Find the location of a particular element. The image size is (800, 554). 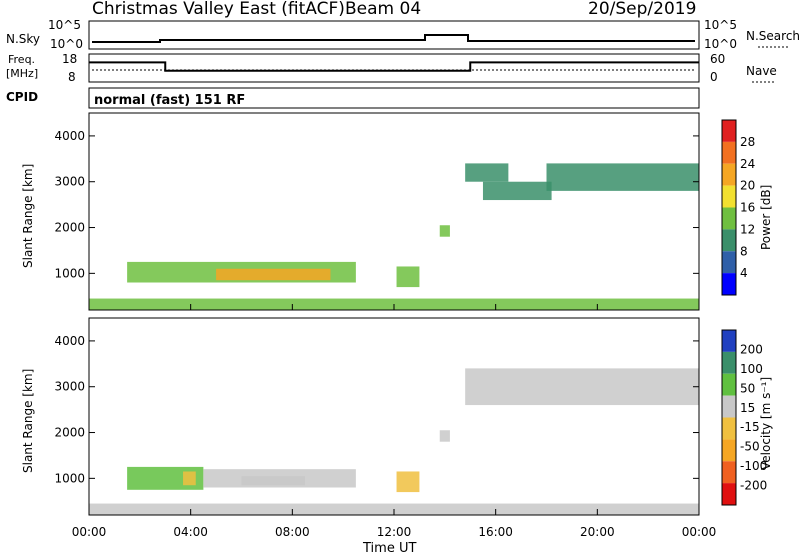

power-y-axis-label: Slant Range [km] is located at coordinates (28, 216).